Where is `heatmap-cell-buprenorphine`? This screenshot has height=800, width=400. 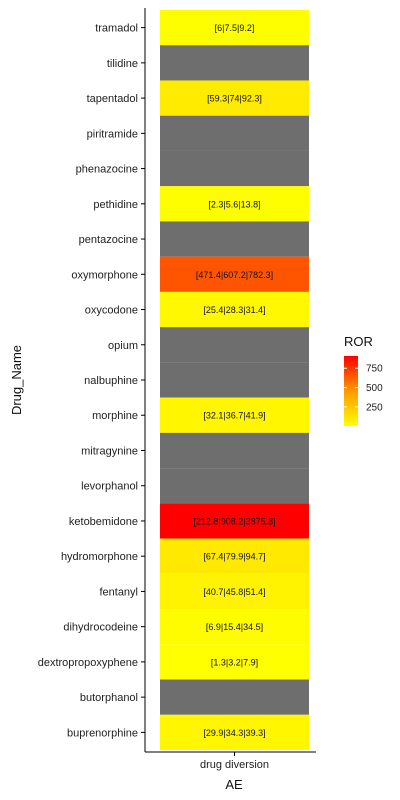 heatmap-cell-buprenorphine is located at coordinates (234, 732).